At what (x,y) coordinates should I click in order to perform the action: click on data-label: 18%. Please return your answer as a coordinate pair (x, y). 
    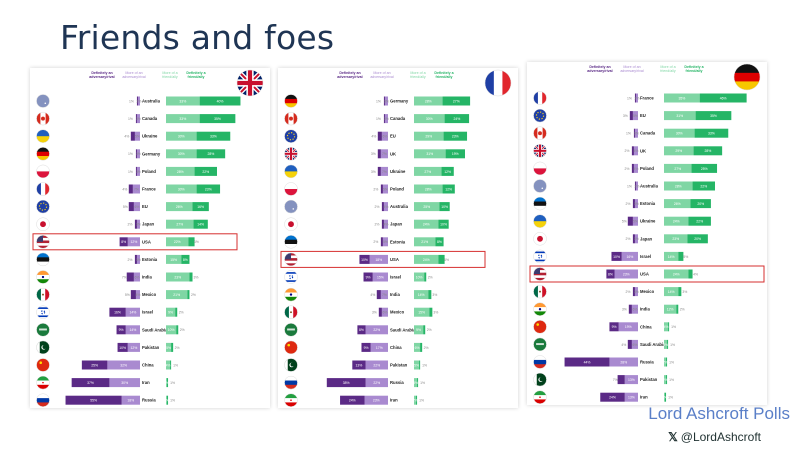
    Looking at the image, I should click on (378, 260).